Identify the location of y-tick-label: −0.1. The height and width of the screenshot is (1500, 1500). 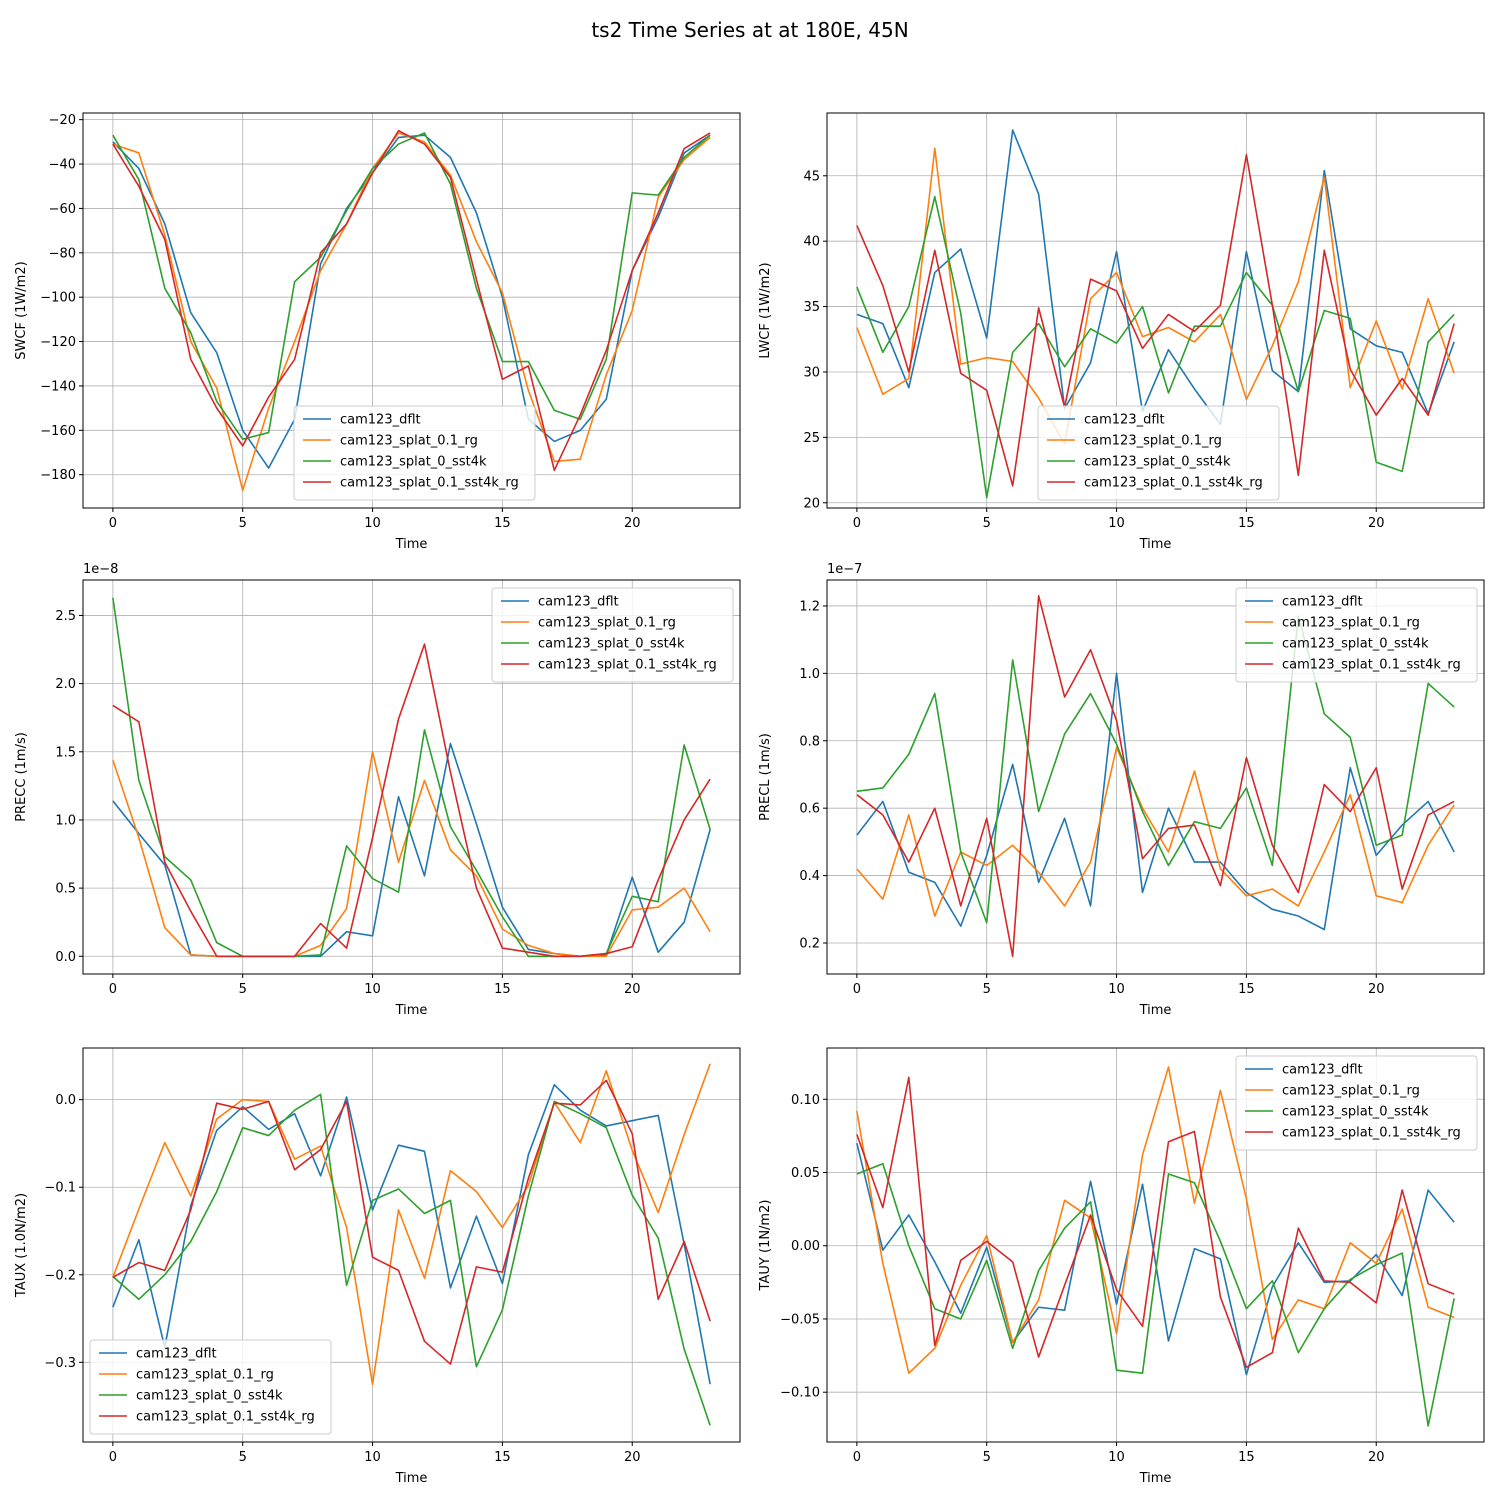
(60, 1188).